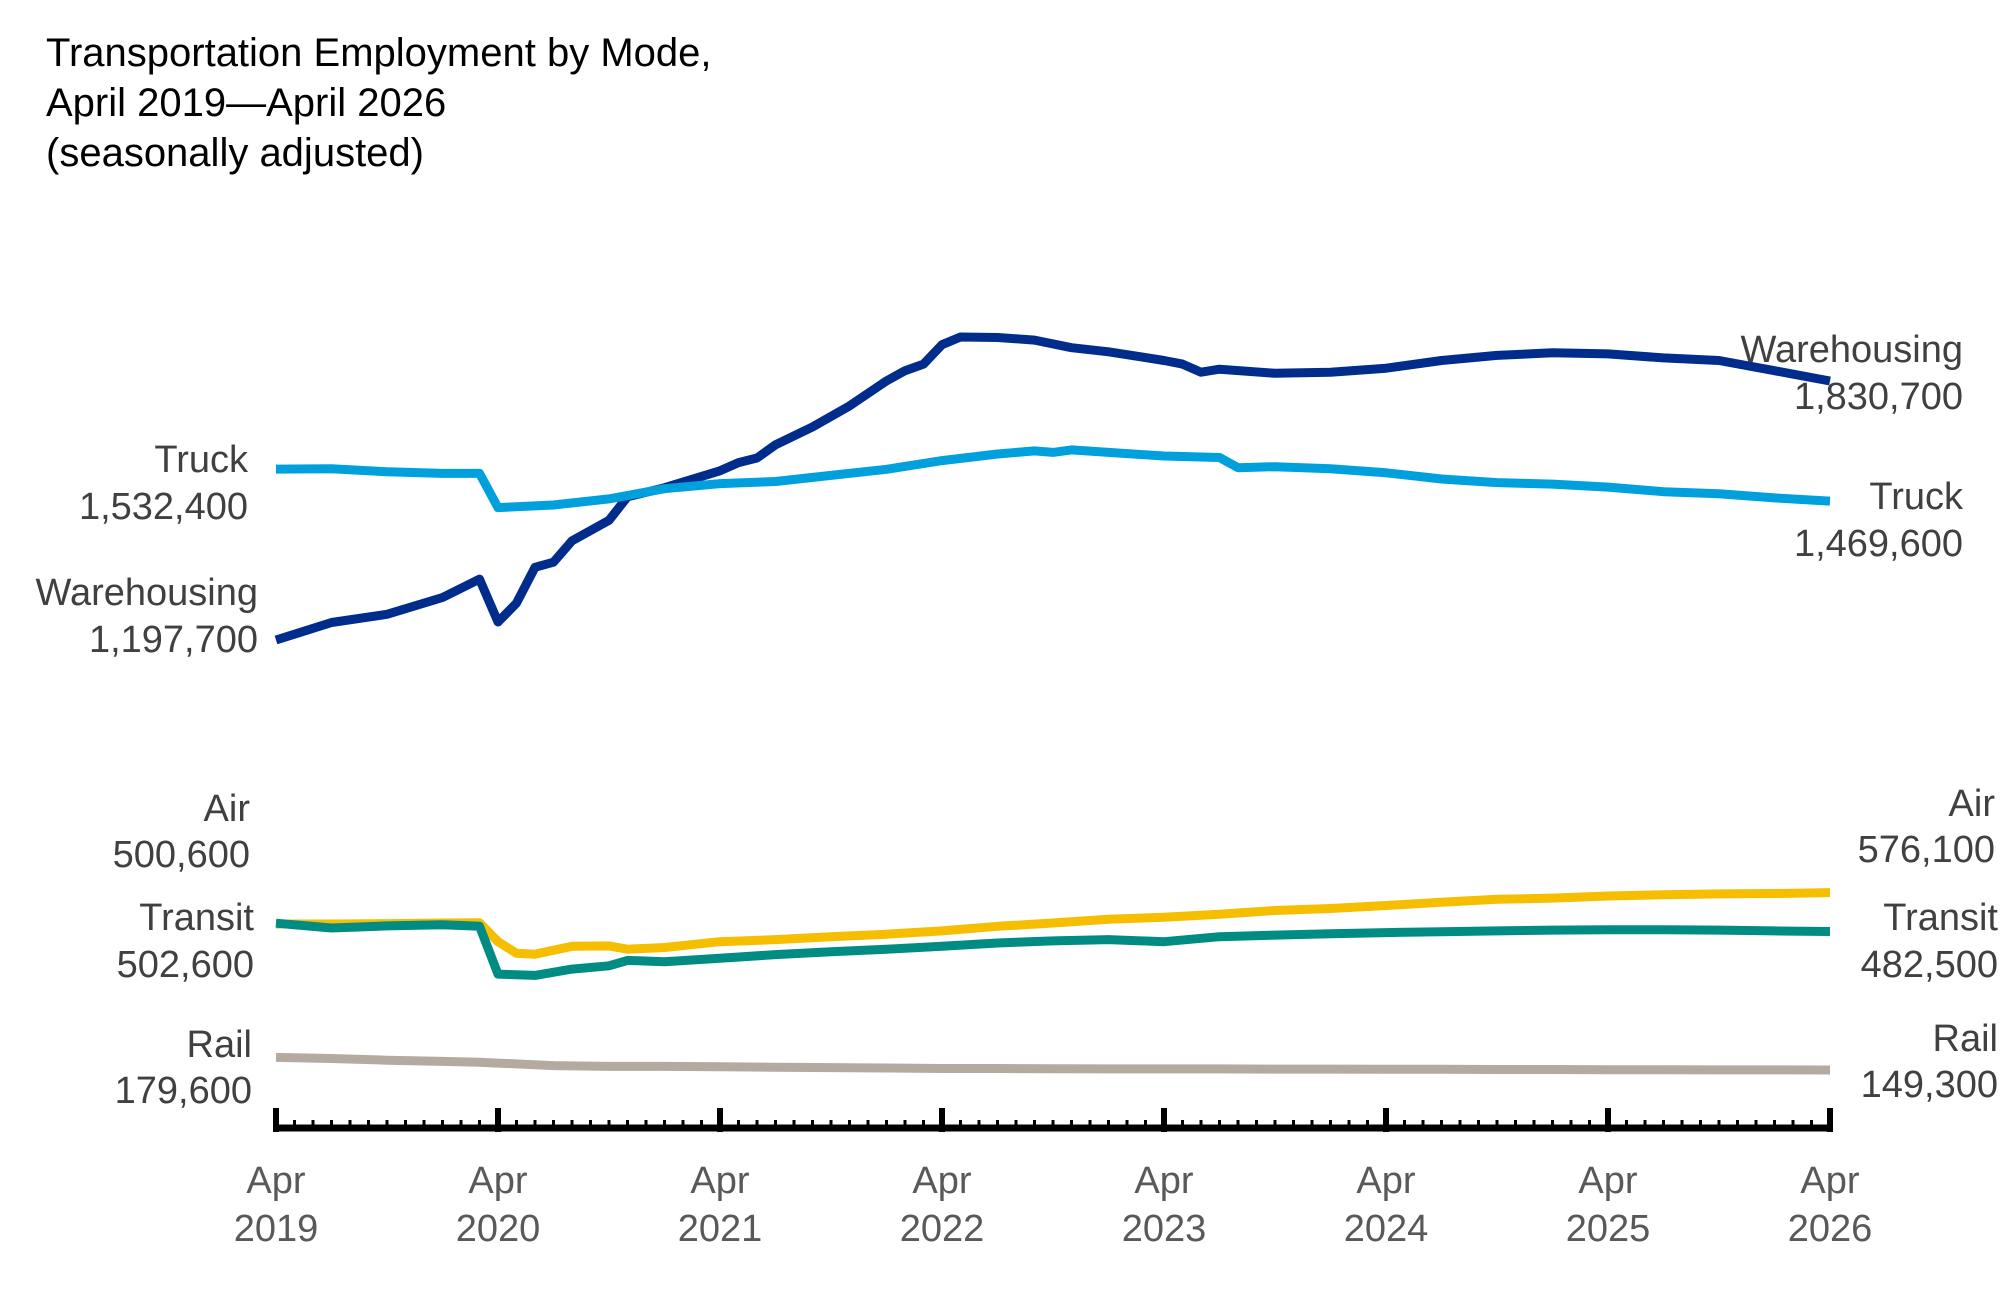 This screenshot has width=2012, height=1306. What do you see at coordinates (196, 918) in the screenshot?
I see `left-label-name-transit: Transit` at bounding box center [196, 918].